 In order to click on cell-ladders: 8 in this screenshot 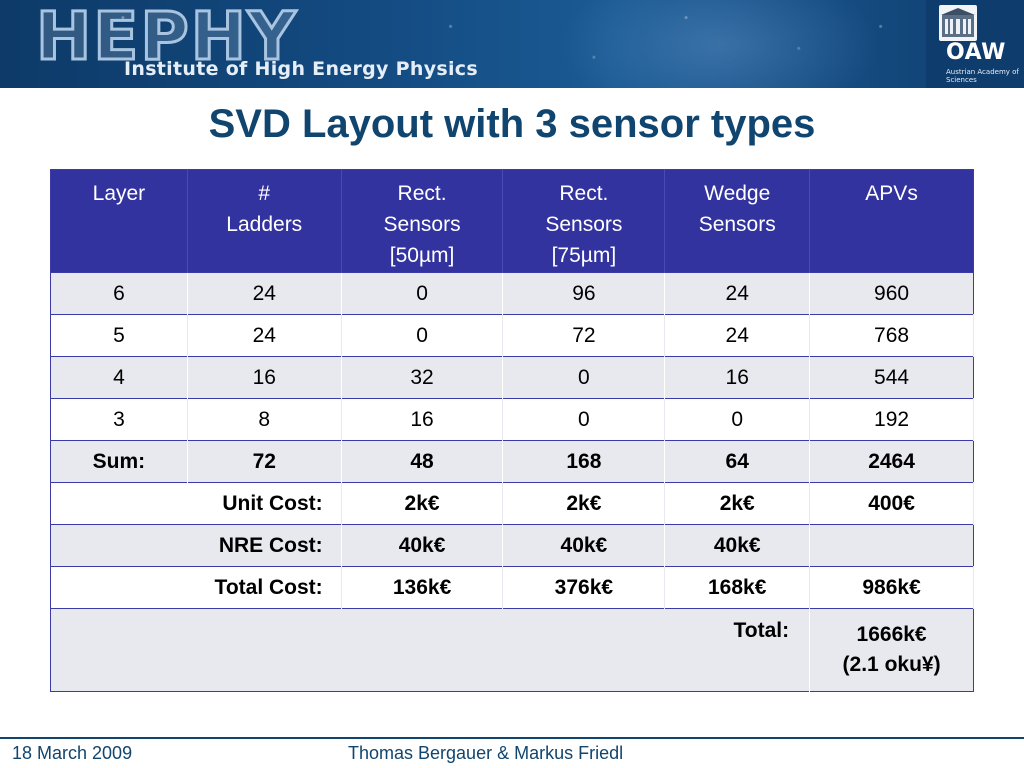, I will do `click(264, 419)`.